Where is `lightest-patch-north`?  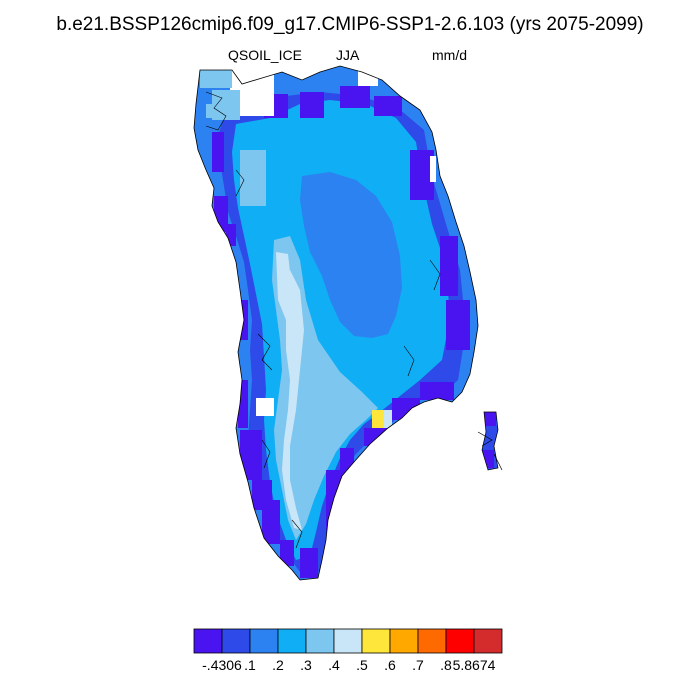
lightest-patch-north is located at coordinates (284, 286).